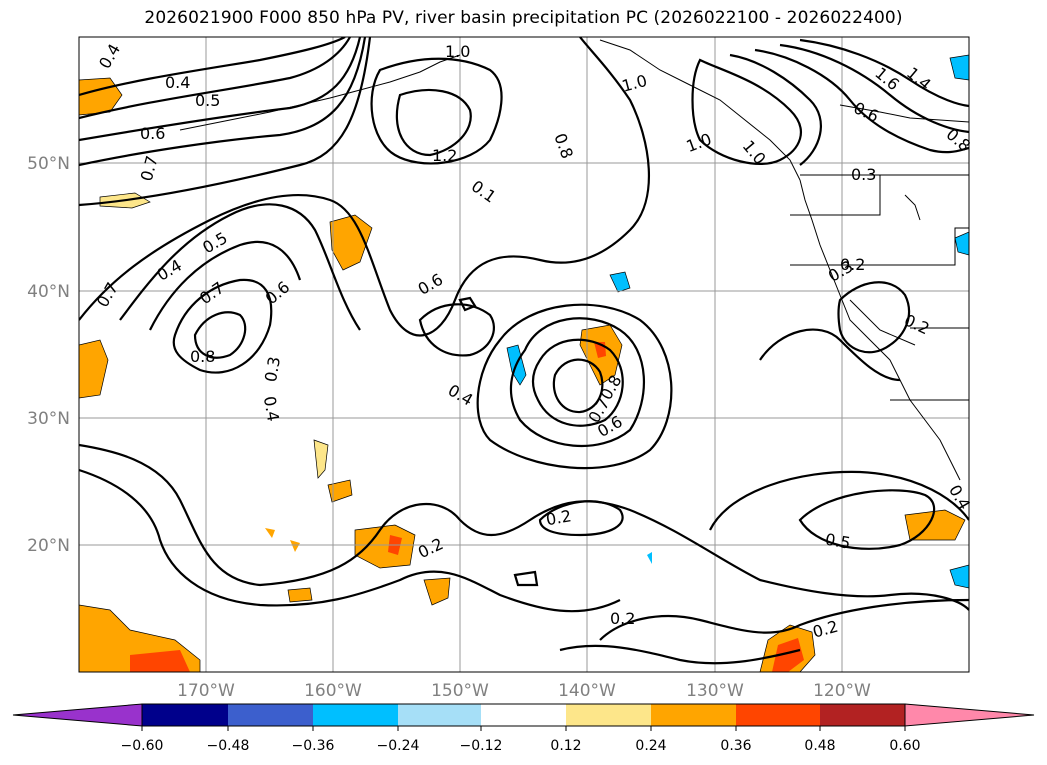 This screenshot has width=1047, height=765. What do you see at coordinates (819, 746) in the screenshot?
I see `colorbar-tick-label: 0.48` at bounding box center [819, 746].